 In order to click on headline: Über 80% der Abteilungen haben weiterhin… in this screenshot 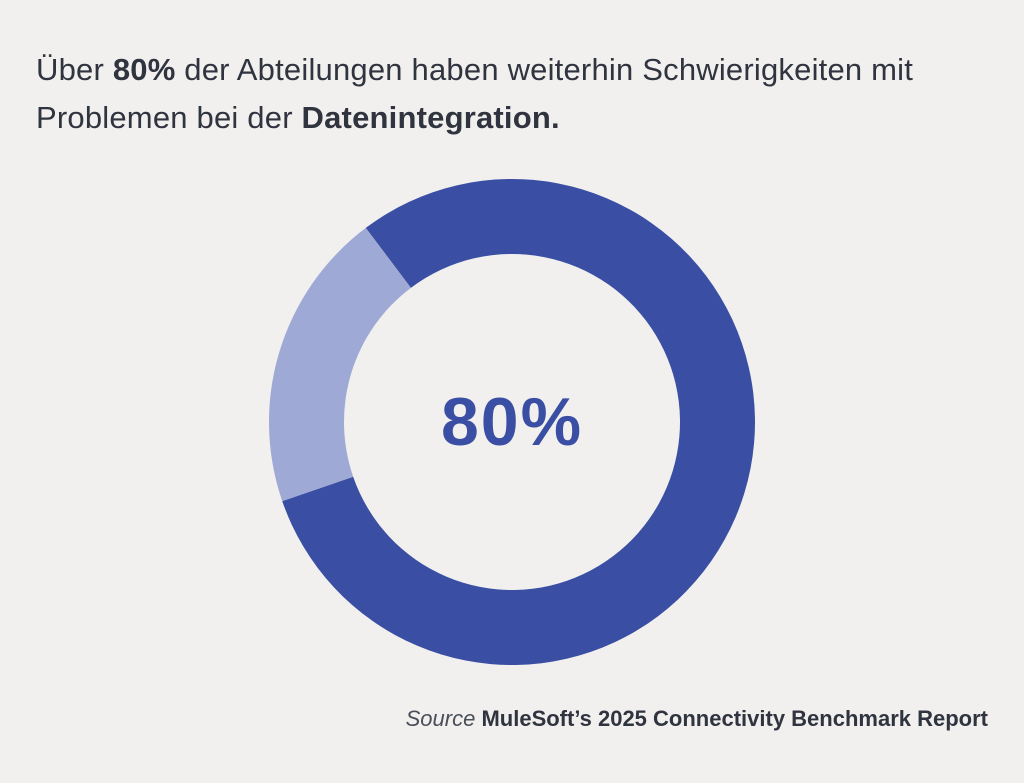, I will do `click(516, 94)`.